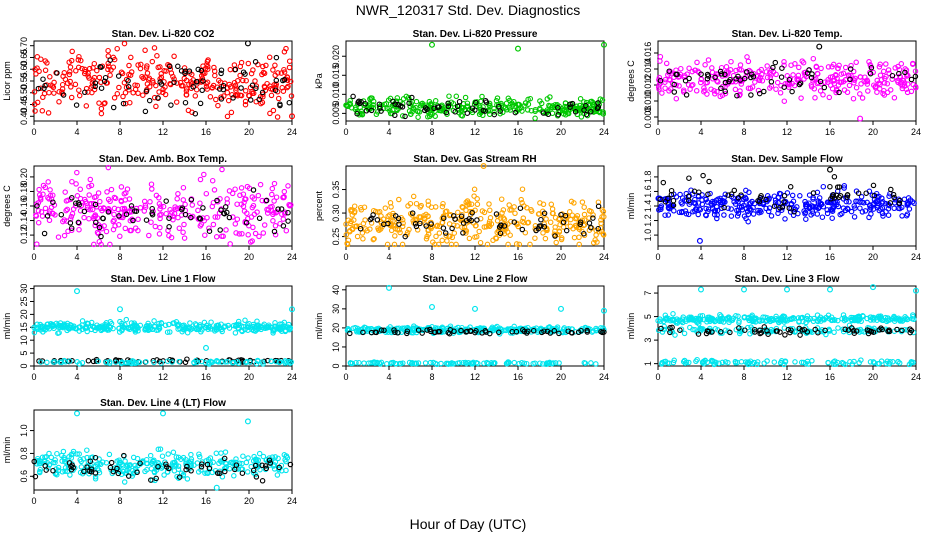 This screenshot has height=540, width=936. I want to click on y-tick-label: 0.30, so click(336, 213).